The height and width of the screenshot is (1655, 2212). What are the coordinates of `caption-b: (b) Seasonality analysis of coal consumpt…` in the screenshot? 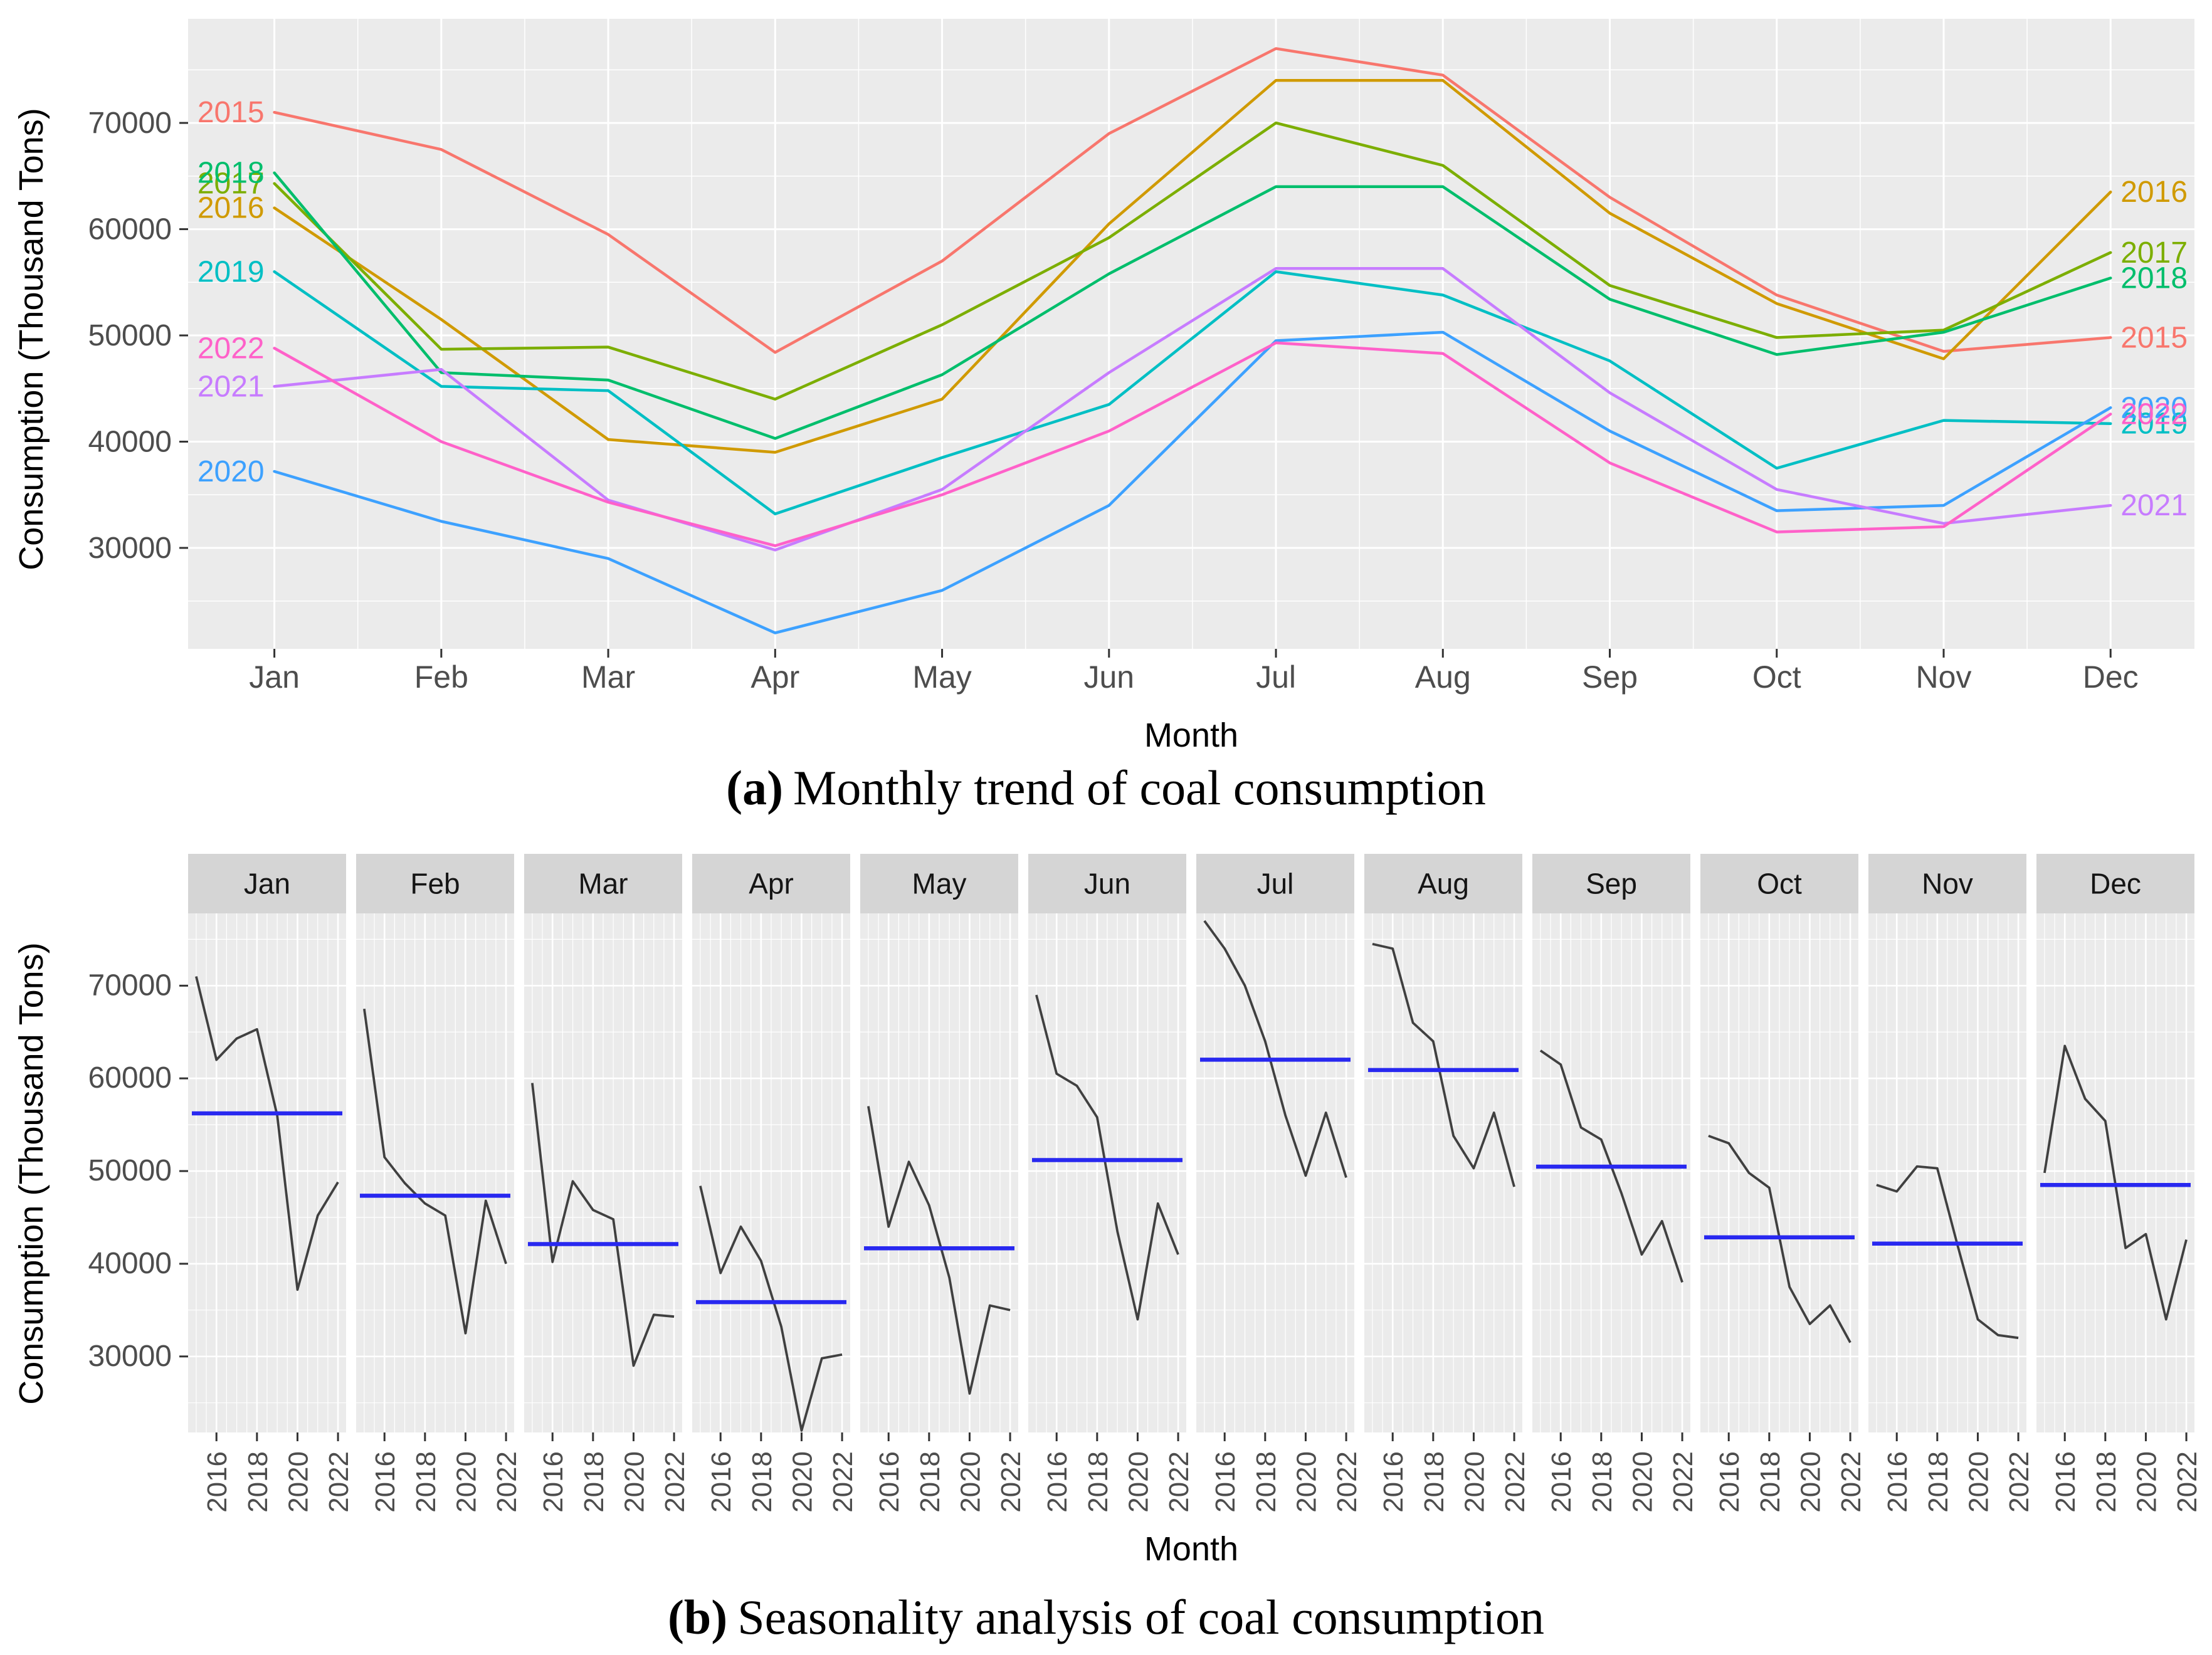 It's located at (1106, 1617).